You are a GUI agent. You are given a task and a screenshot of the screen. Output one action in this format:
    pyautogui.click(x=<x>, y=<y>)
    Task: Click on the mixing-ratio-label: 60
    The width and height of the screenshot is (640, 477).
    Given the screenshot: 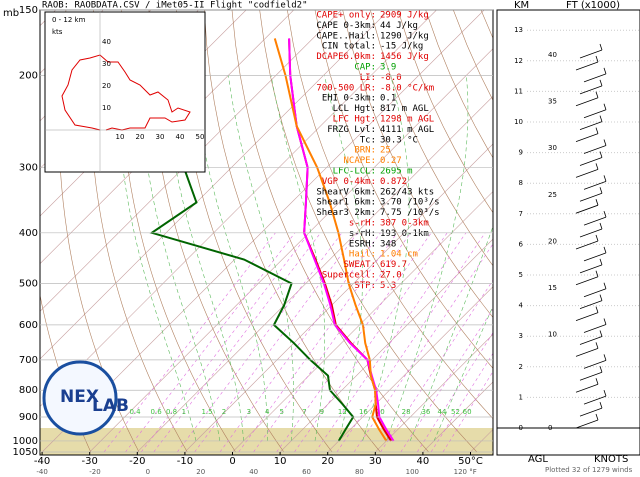 What is the action you would take?
    pyautogui.click(x=467, y=412)
    